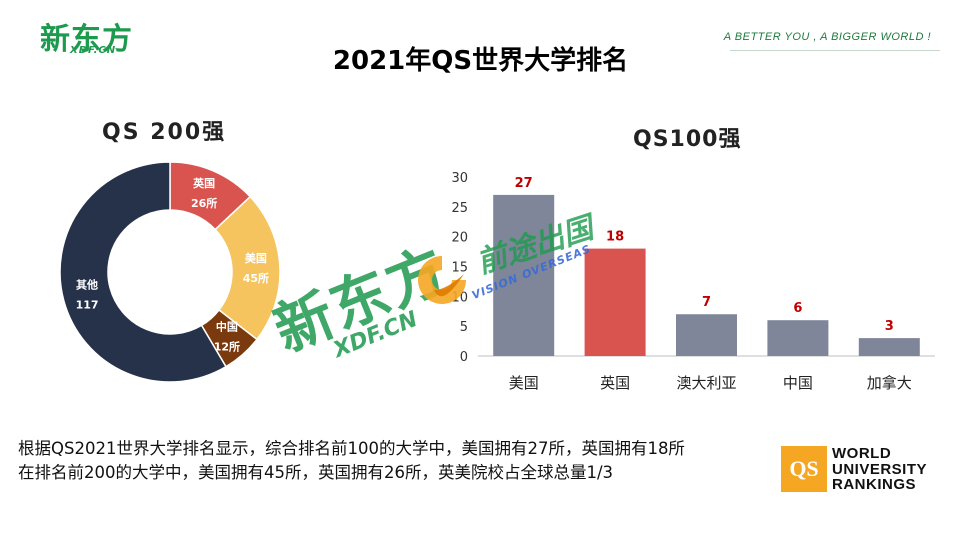 Image resolution: width=961 pixels, height=540 pixels. Describe the element at coordinates (798, 383) in the screenshot. I see `x-category-label-3: 中国` at that location.